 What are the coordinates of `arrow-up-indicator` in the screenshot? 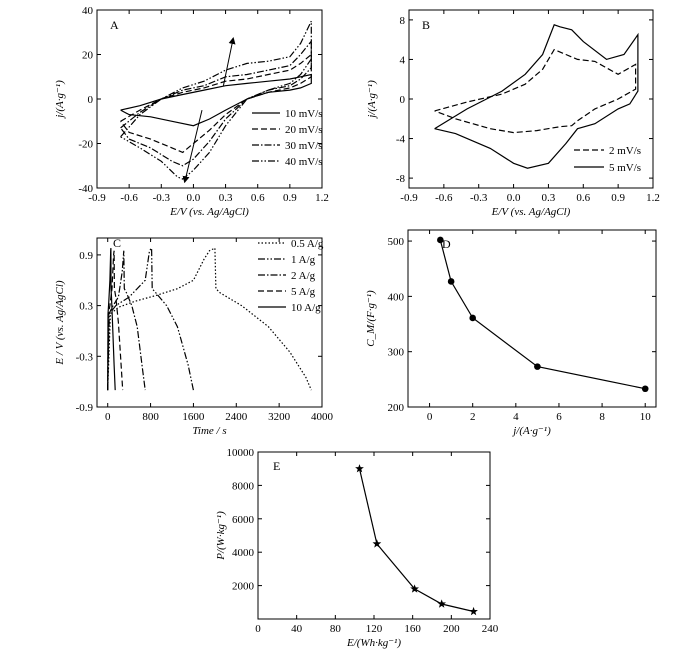 It's located at (229, 61).